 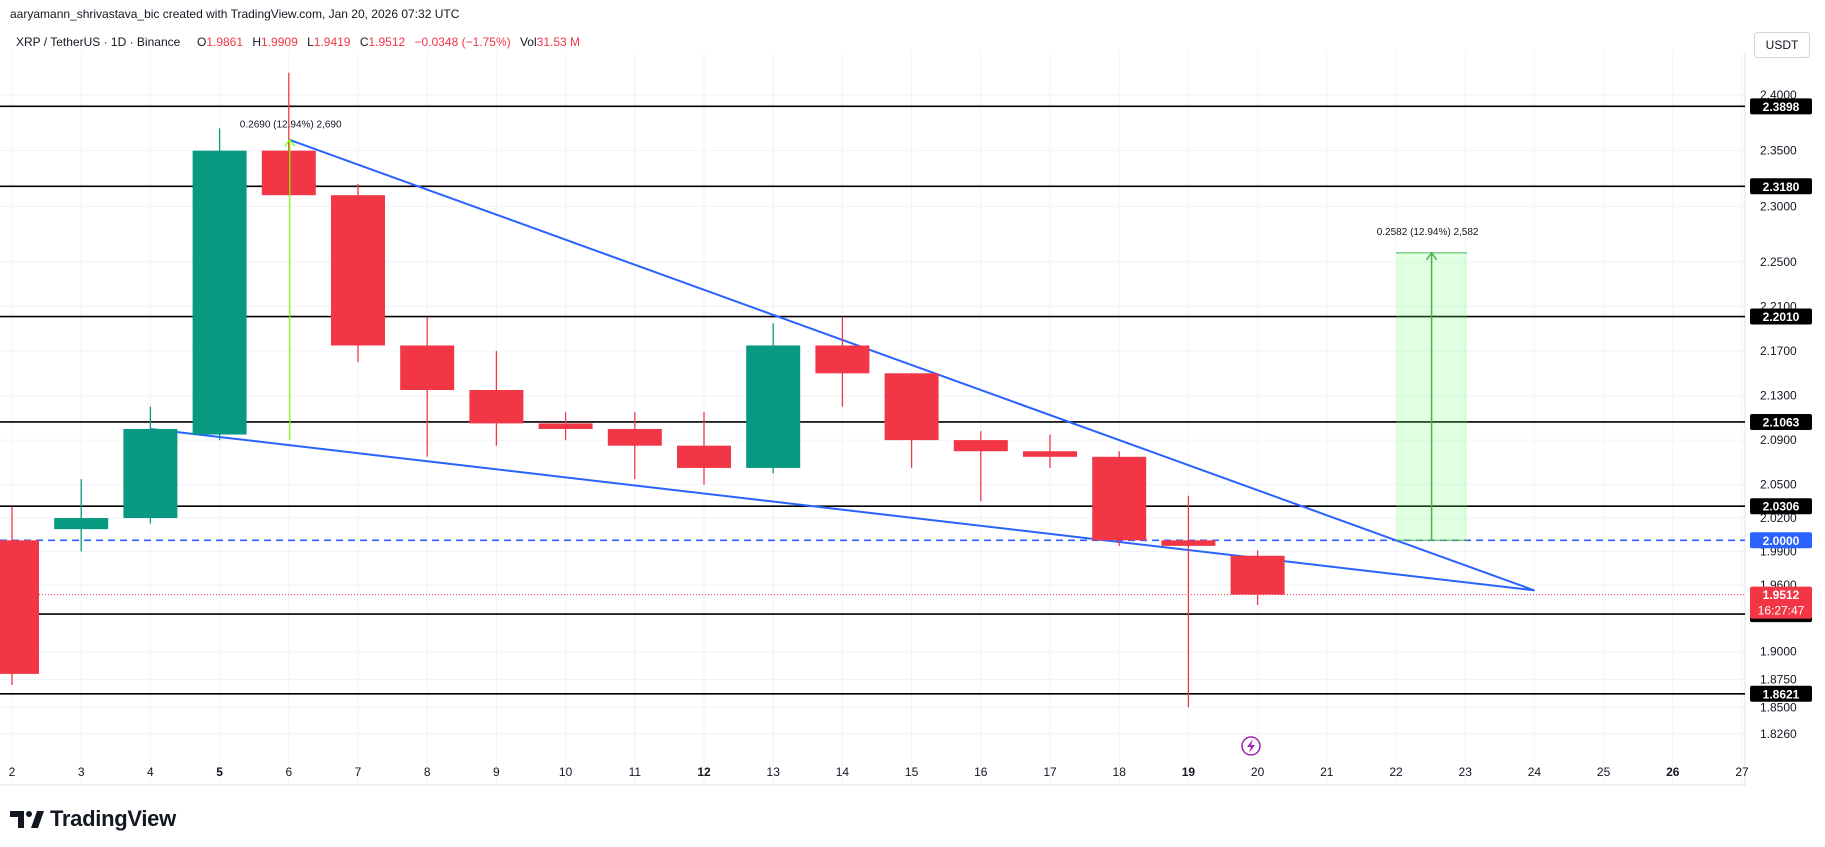 I want to click on y-tick-label: 2.1300, so click(x=1778, y=396).